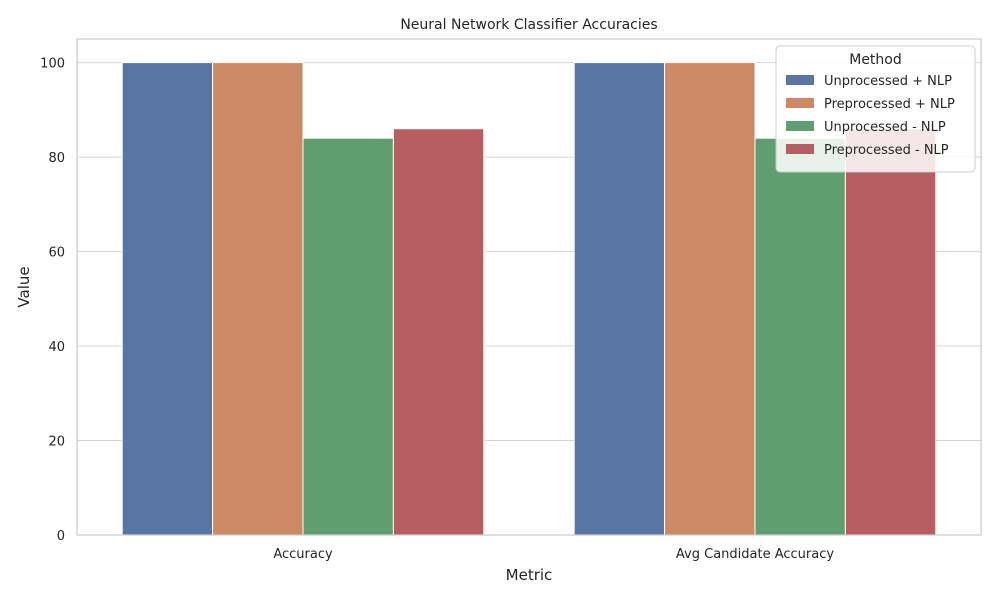  Describe the element at coordinates (56, 158) in the screenshot. I see `y-tick-label: 80` at that location.